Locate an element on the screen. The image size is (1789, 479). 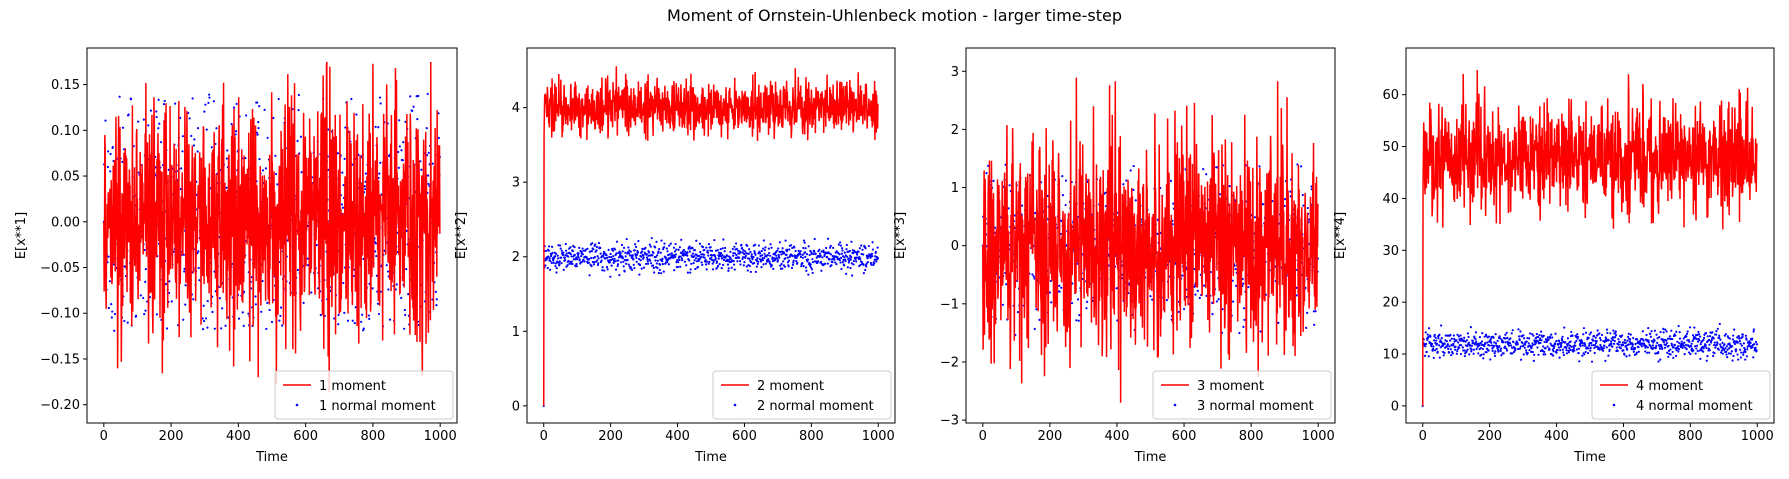
legend-scatter-label: 3 normal moment is located at coordinates (1255, 406).